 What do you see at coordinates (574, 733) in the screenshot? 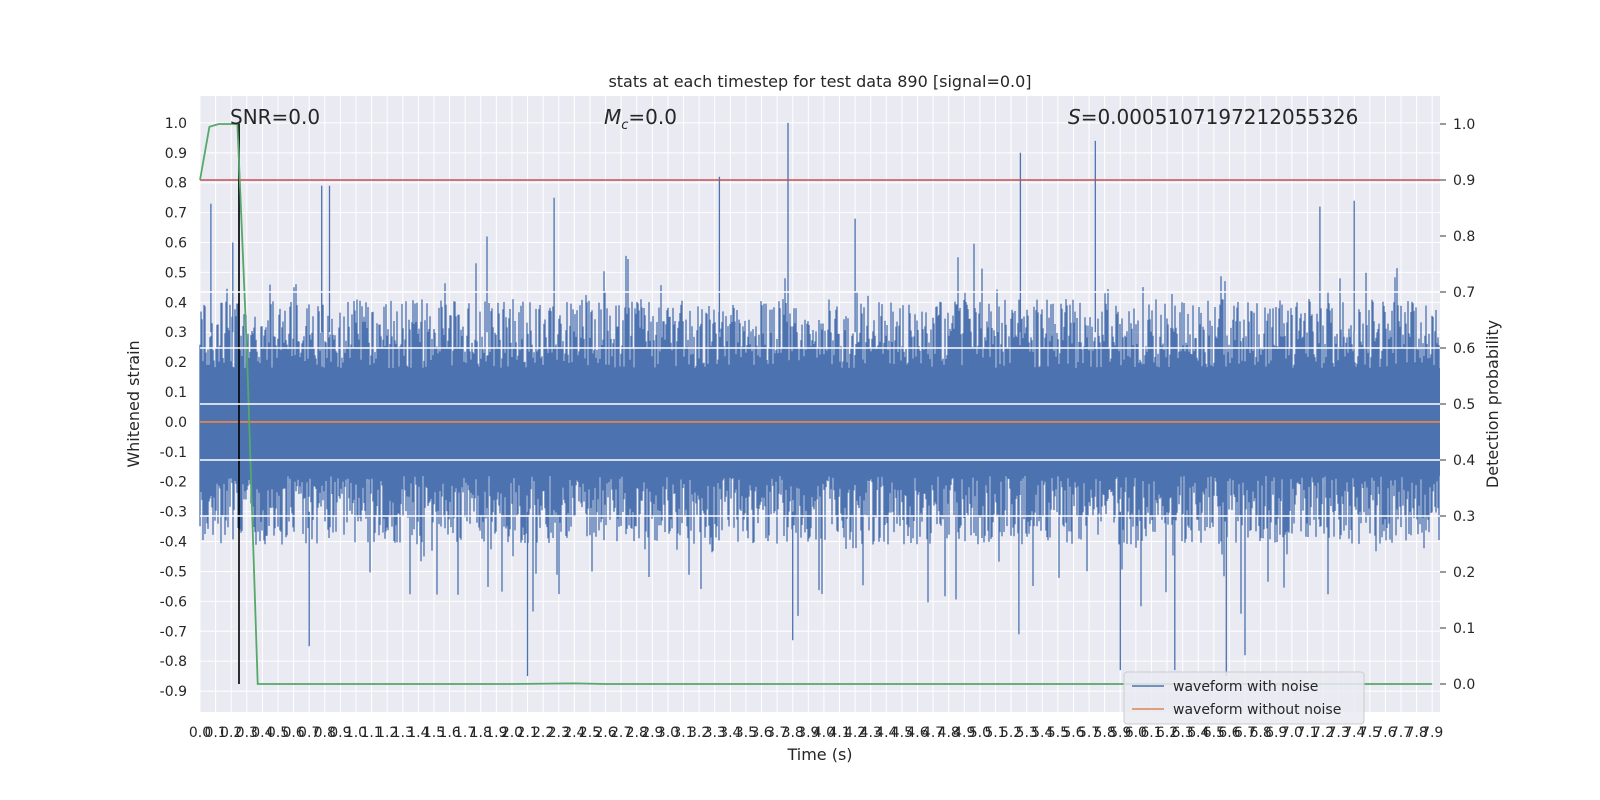
I see `x-tick-label: 2.4` at bounding box center [574, 733].